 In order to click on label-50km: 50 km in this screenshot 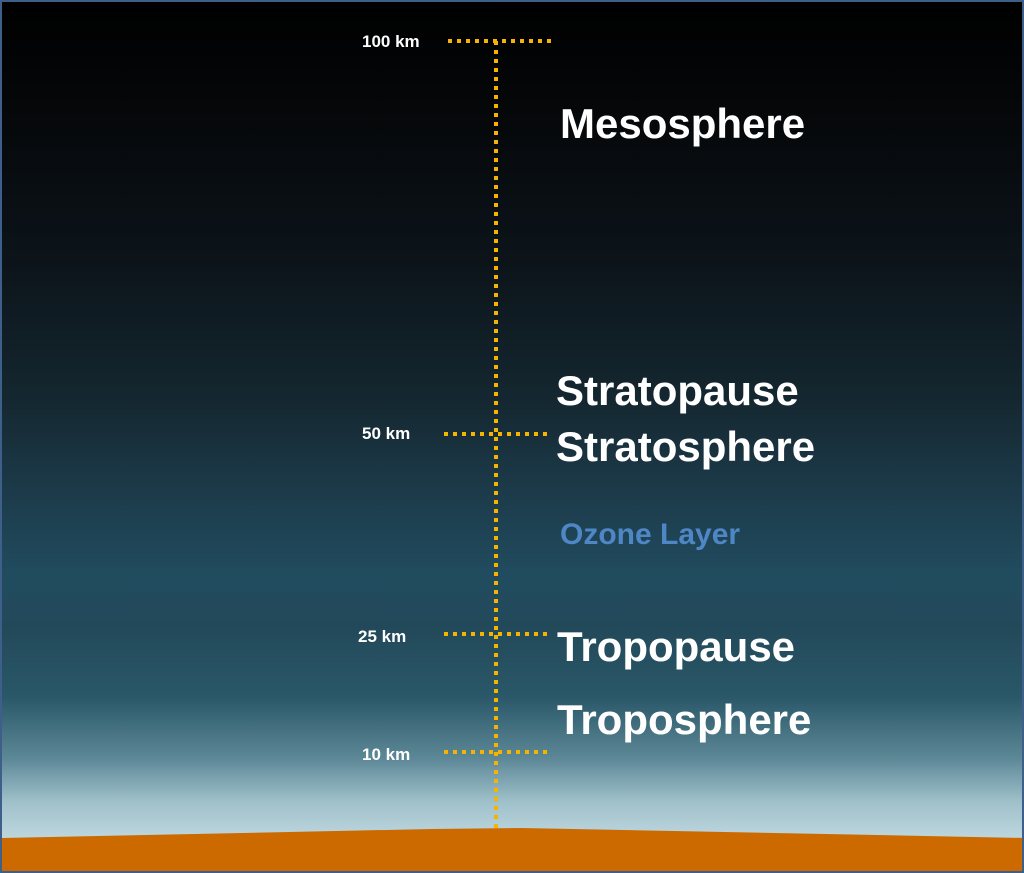, I will do `click(386, 433)`.